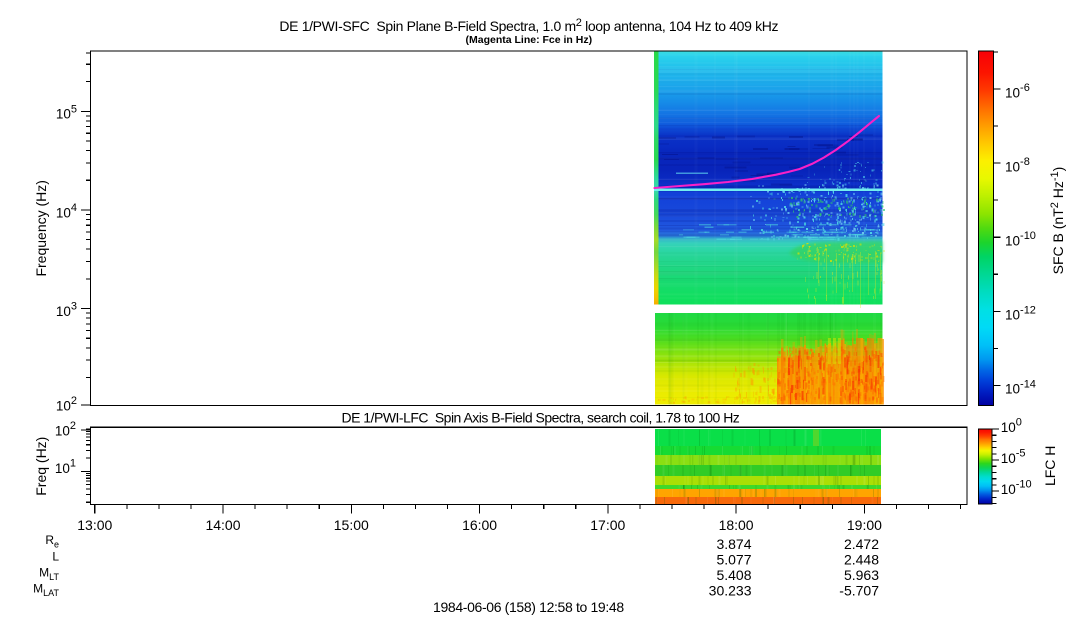 The width and height of the screenshot is (1083, 625). What do you see at coordinates (528, 607) in the screenshot?
I see `svg-text:1984-06-06 (158) 12:58 to 19:4: 1984-06-06 (158) 12:58 to 19:48` at bounding box center [528, 607].